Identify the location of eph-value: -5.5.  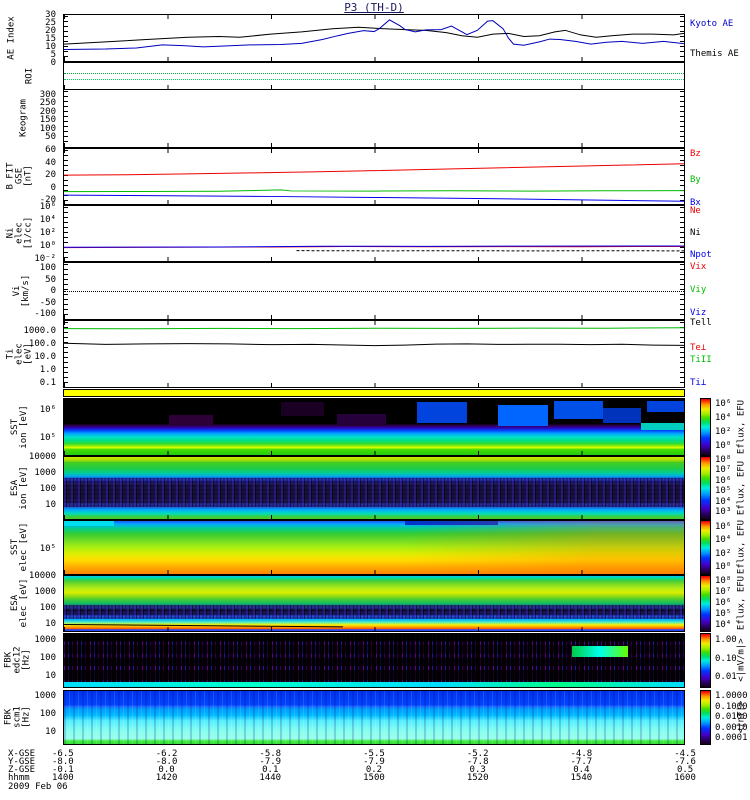
(374, 754).